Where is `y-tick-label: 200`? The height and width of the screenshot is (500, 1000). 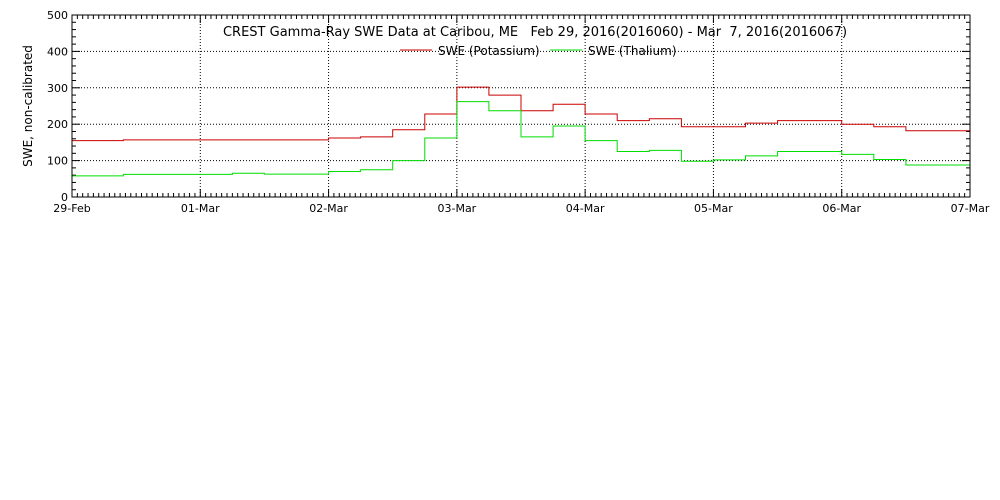
y-tick-label: 200 is located at coordinates (57, 124).